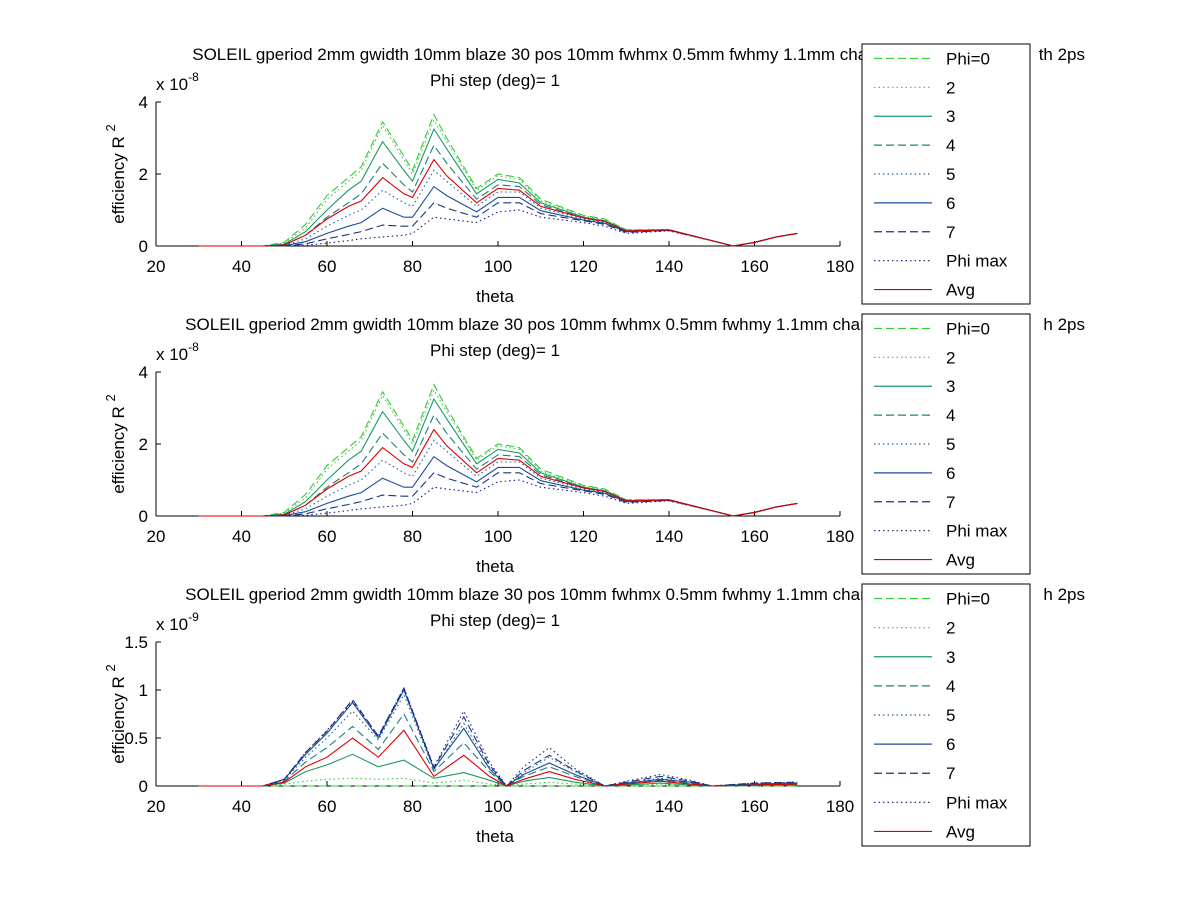  Describe the element at coordinates (136, 738) in the screenshot. I see `y-tick-label: 0.5` at that location.